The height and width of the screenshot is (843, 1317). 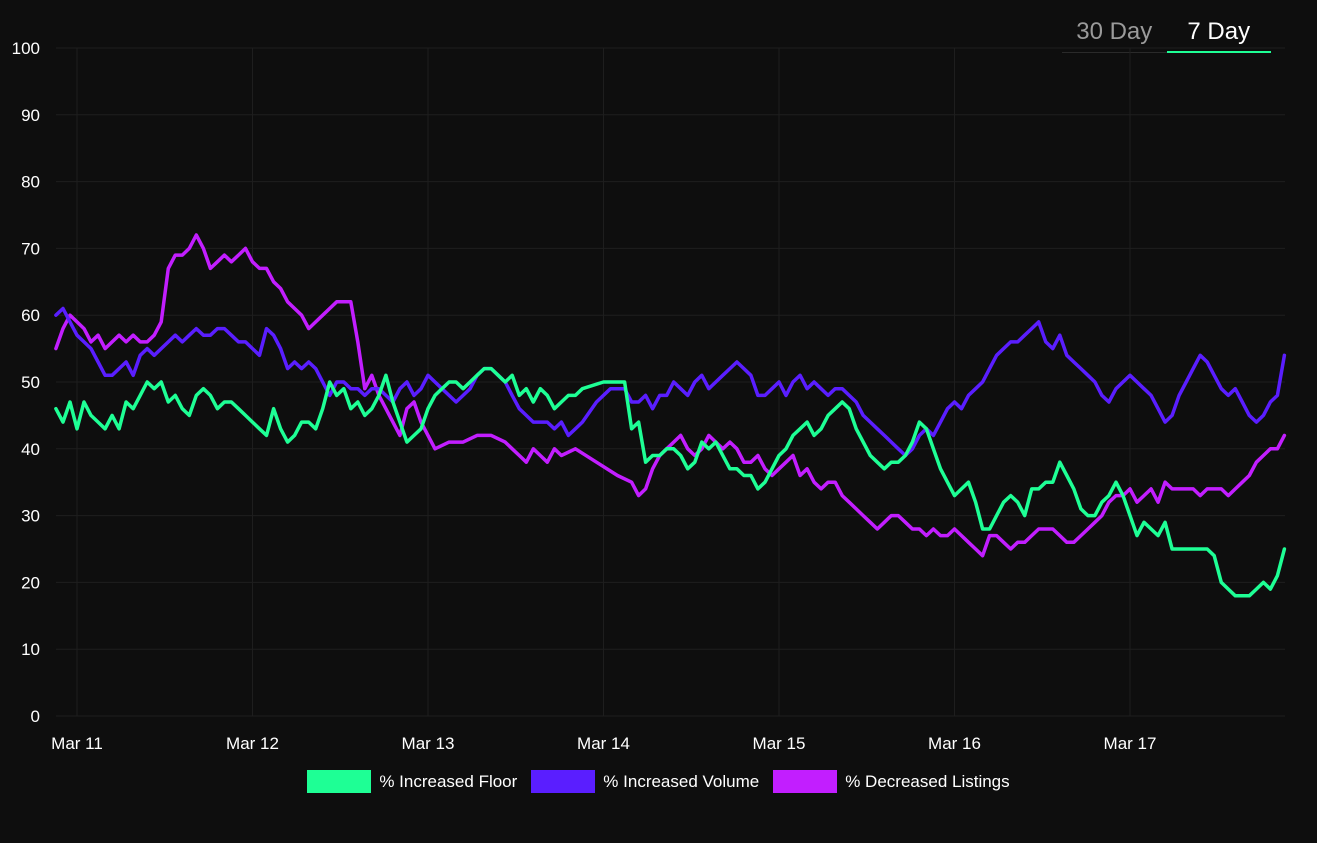 What do you see at coordinates (603, 743) in the screenshot?
I see `x-tick-label: Mar 14` at bounding box center [603, 743].